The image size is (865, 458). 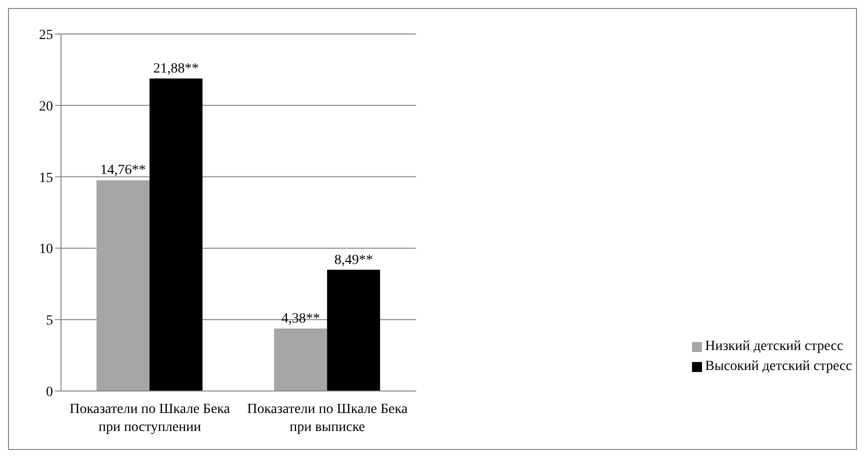 I want to click on x-tick-label: Показатели по Шкале Бека при поступлении, so click(x=150, y=418).